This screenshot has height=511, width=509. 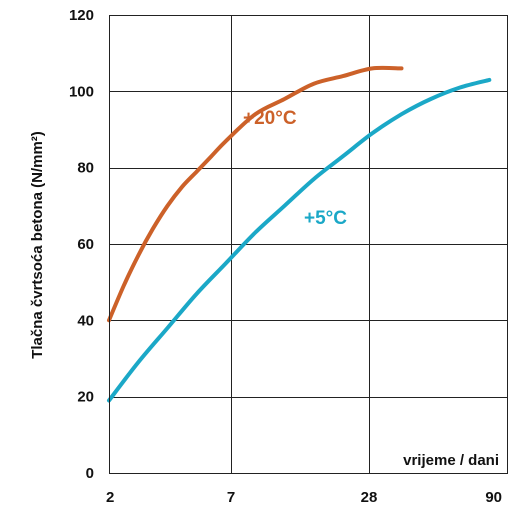 I want to click on x-tick-label: 2, so click(x=110, y=497).